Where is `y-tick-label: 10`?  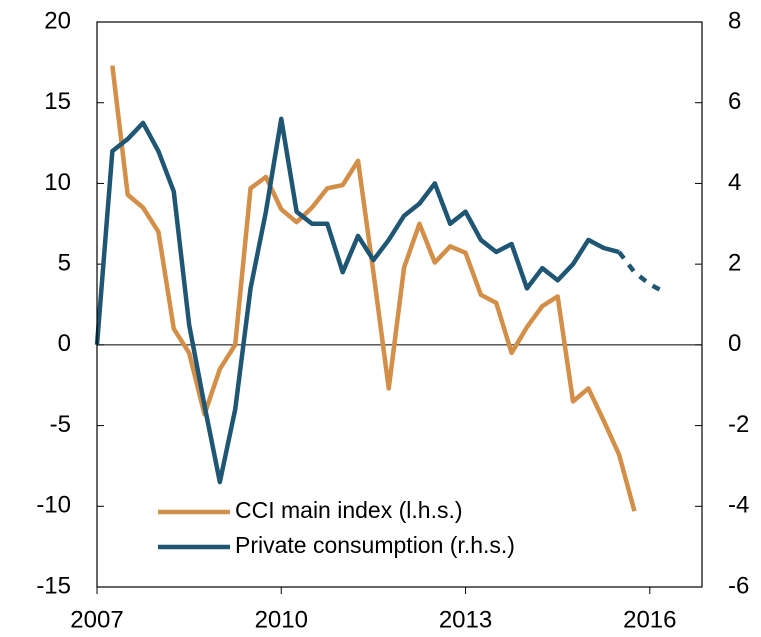 y-tick-label: 10 is located at coordinates (57, 182).